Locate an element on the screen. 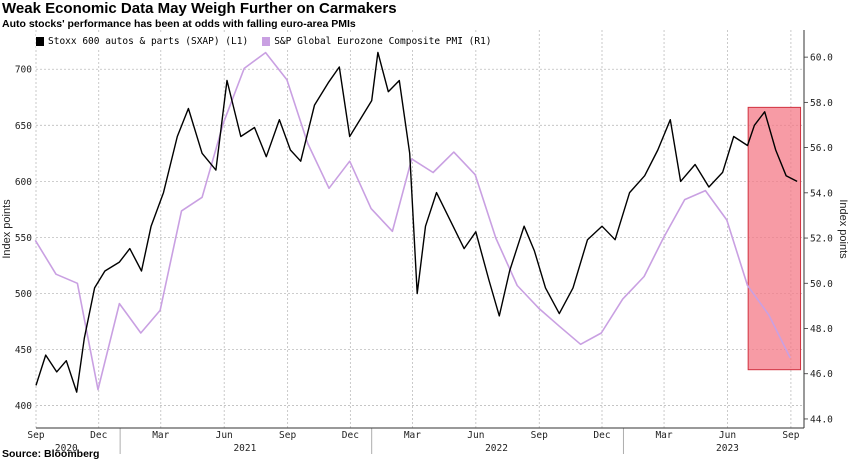 Image resolution: width=848 pixels, height=464 pixels. y-left-tick-label: 600 is located at coordinates (23, 182).